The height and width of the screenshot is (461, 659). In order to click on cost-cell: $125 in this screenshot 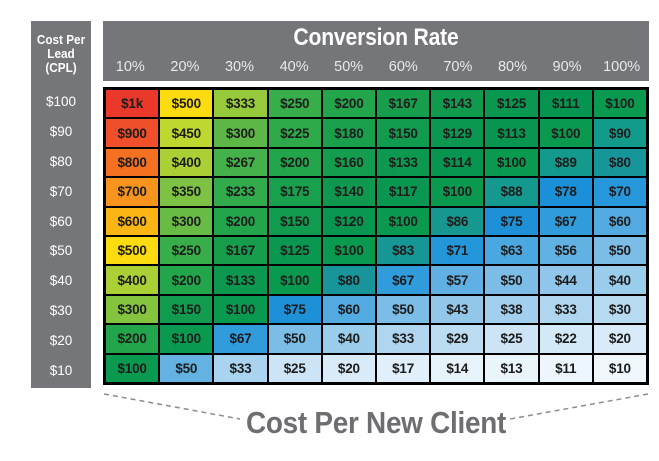, I will do `click(511, 104)`.